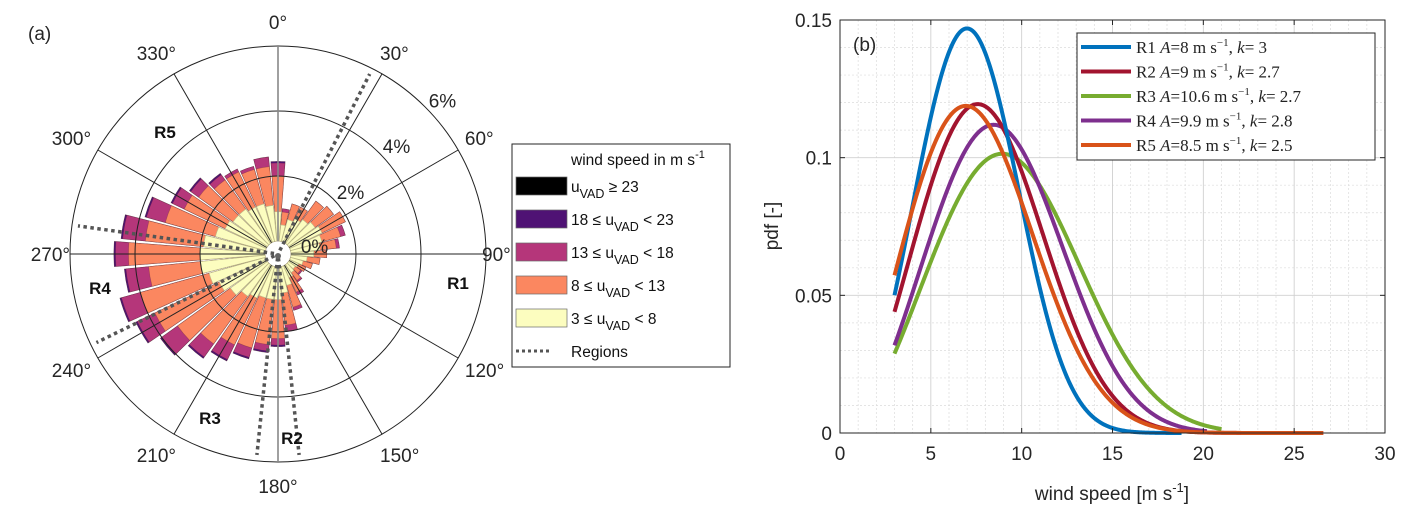 The width and height of the screenshot is (1403, 518). Describe the element at coordinates (479, 139) in the screenshot. I see `angle-tick-label: 60°` at that location.